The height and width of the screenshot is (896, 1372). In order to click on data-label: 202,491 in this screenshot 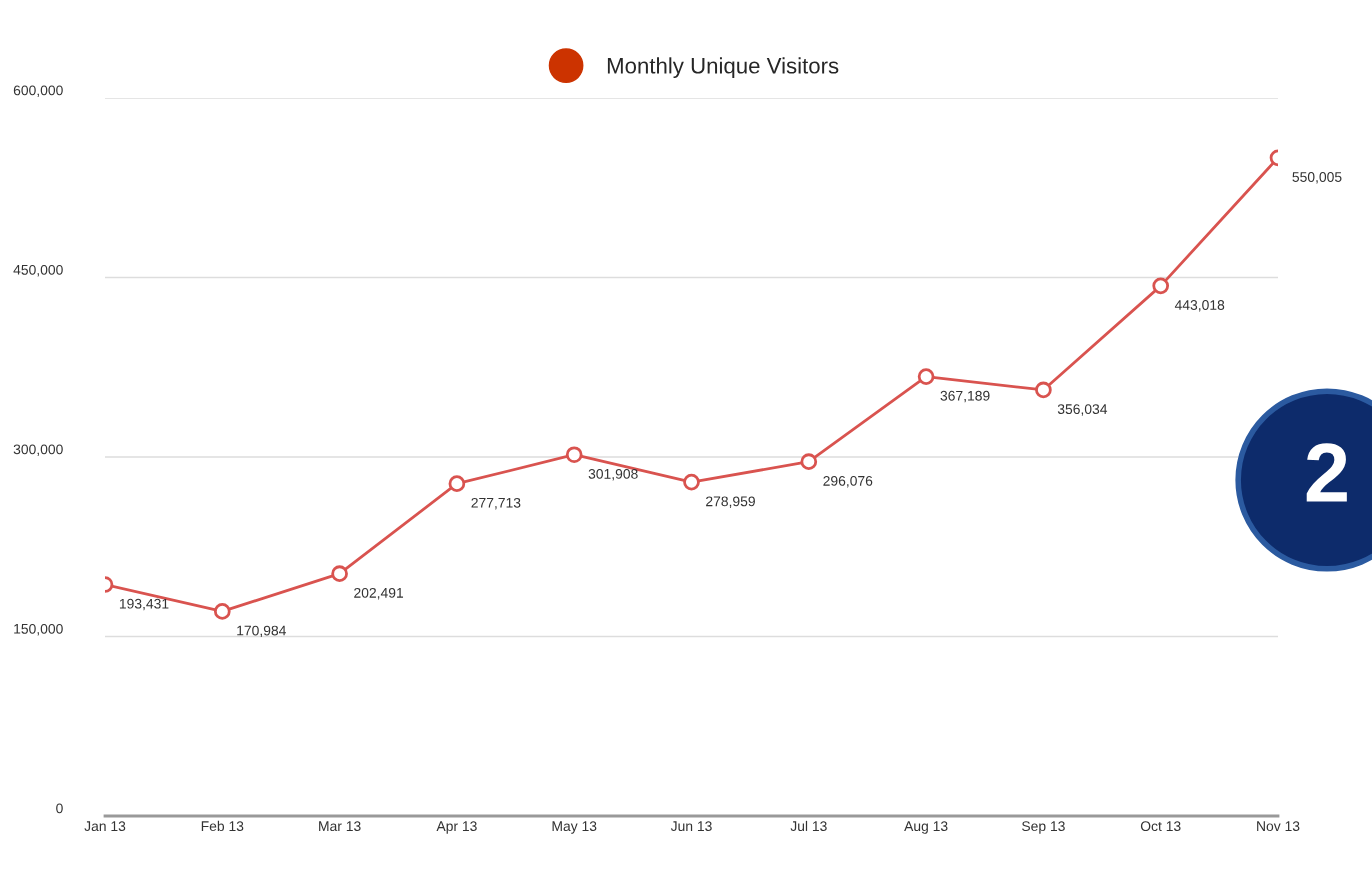, I will do `click(379, 593)`.